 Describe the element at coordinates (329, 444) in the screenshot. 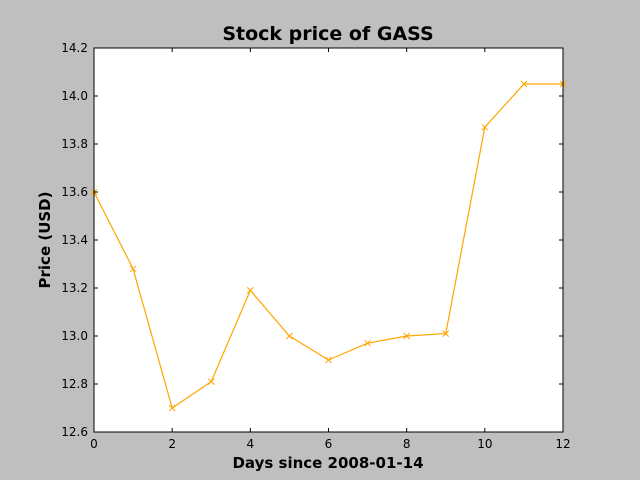

I see `x-tick-label: 6` at that location.